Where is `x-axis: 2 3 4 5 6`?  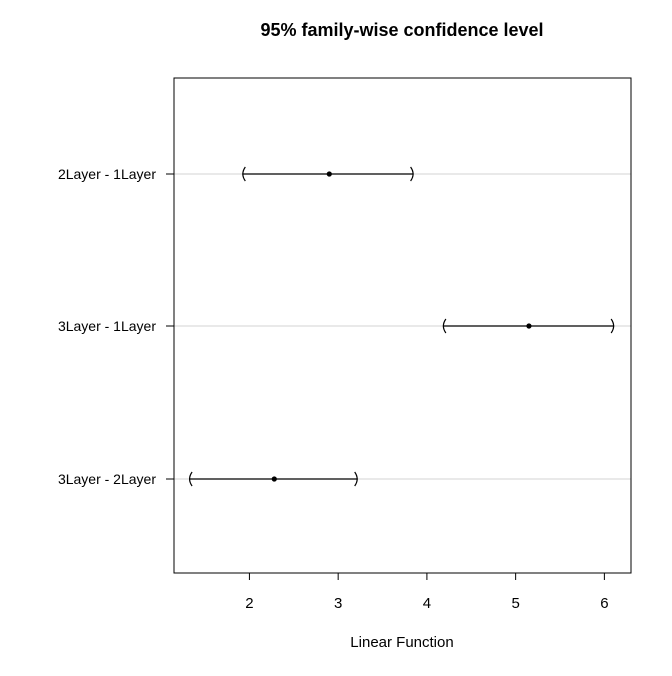
x-axis: 2 3 4 5 6 is located at coordinates (427, 592).